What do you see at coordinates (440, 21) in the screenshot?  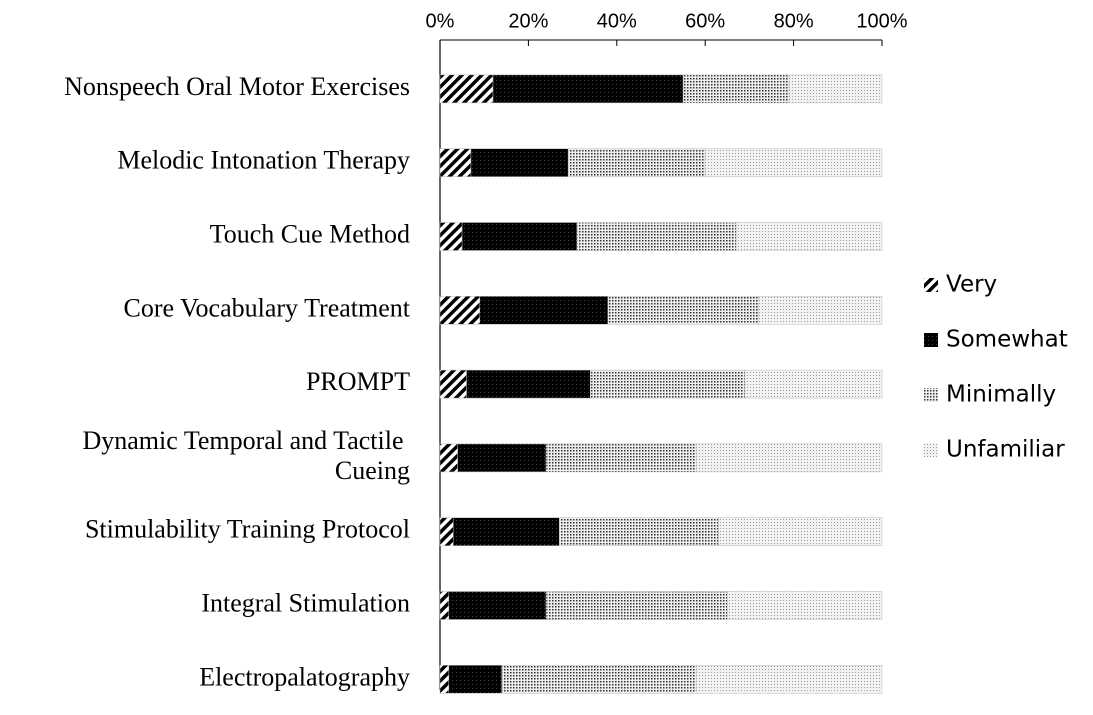 I see `x-tick-label: 0%` at bounding box center [440, 21].